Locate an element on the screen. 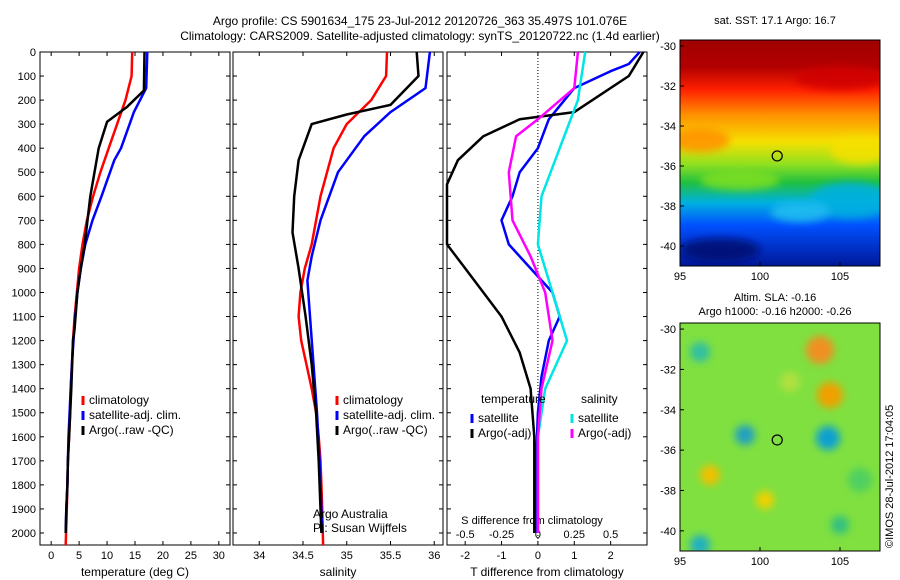 The image size is (900, 580). sst-map-frame is located at coordinates (780, 153).